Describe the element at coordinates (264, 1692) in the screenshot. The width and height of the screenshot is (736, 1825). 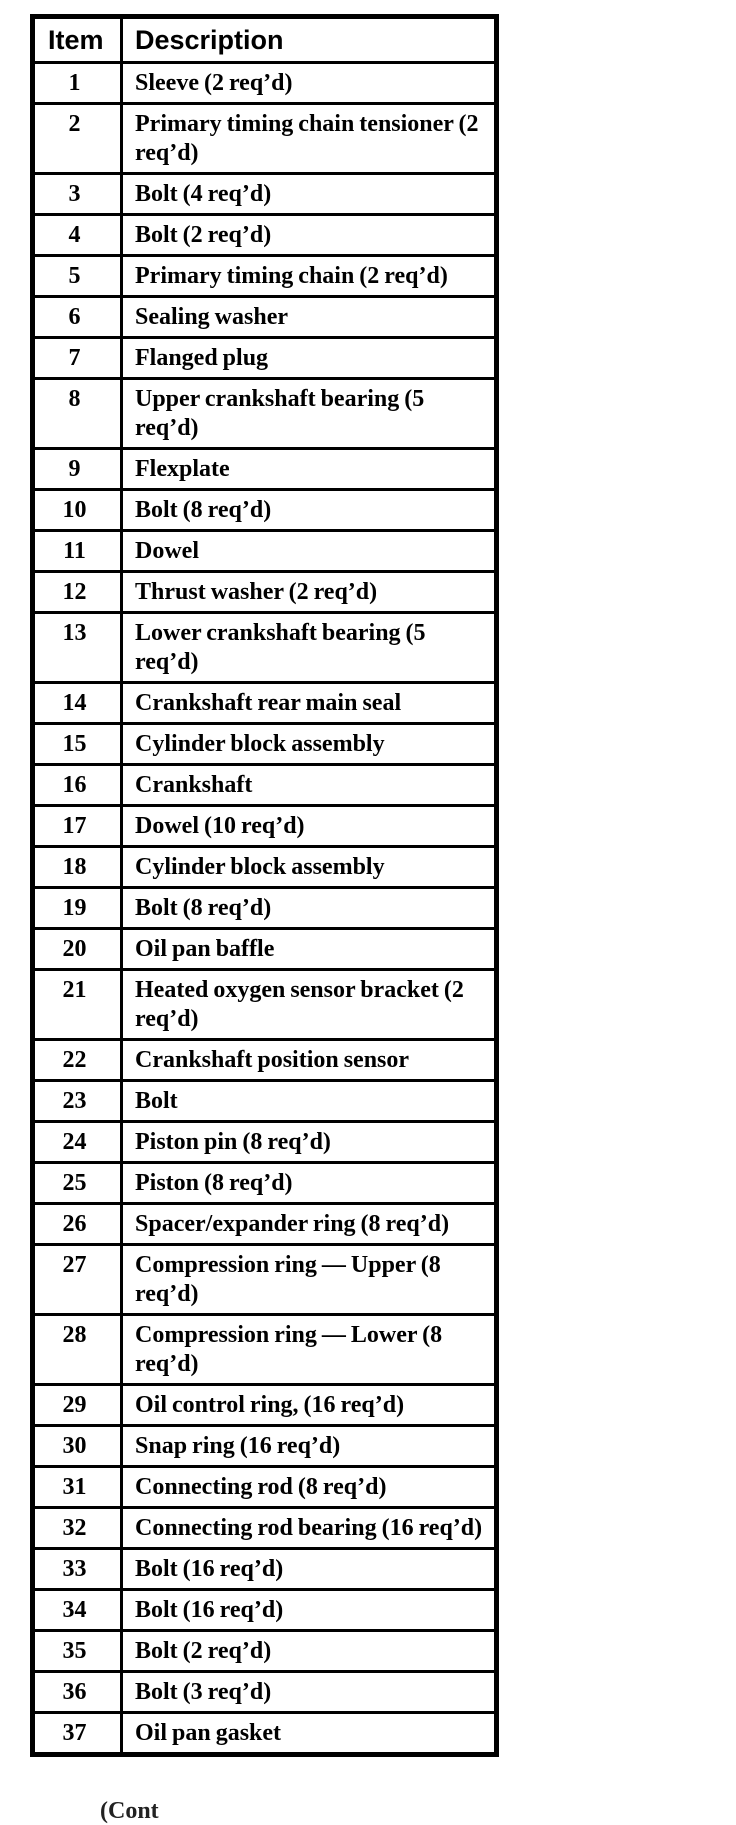
I see `table-row: 36 Bolt (3 req’d)` at that location.